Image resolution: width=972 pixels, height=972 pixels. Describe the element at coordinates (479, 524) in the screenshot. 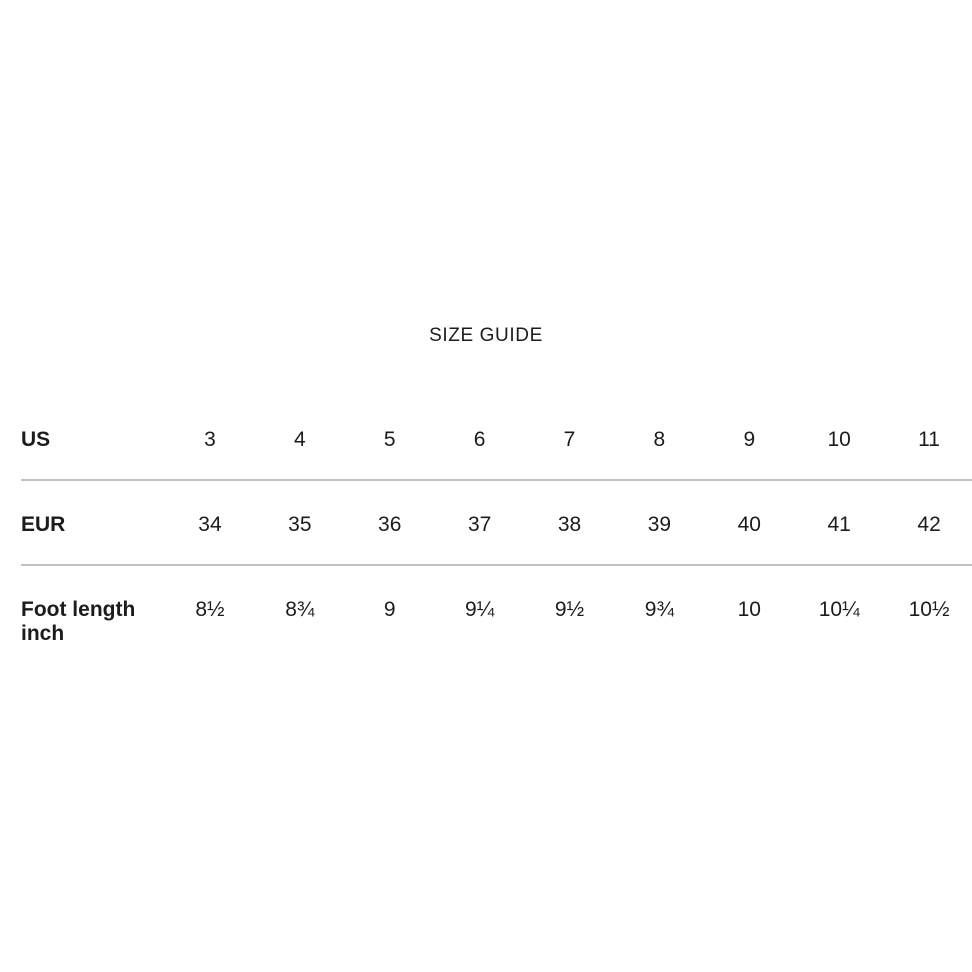

I see `eur-size-value: 37` at that location.